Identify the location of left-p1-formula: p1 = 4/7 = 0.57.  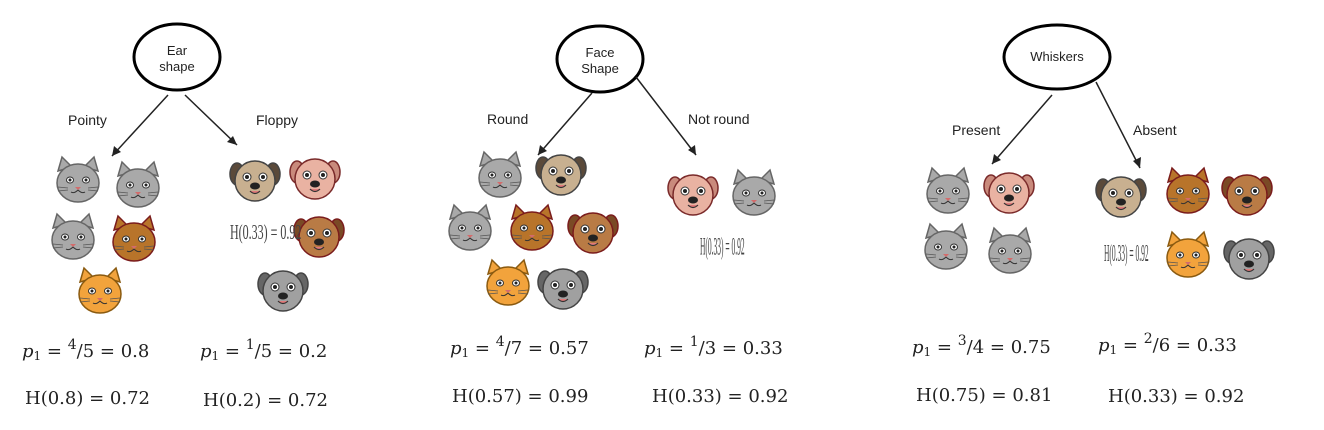
(519, 347).